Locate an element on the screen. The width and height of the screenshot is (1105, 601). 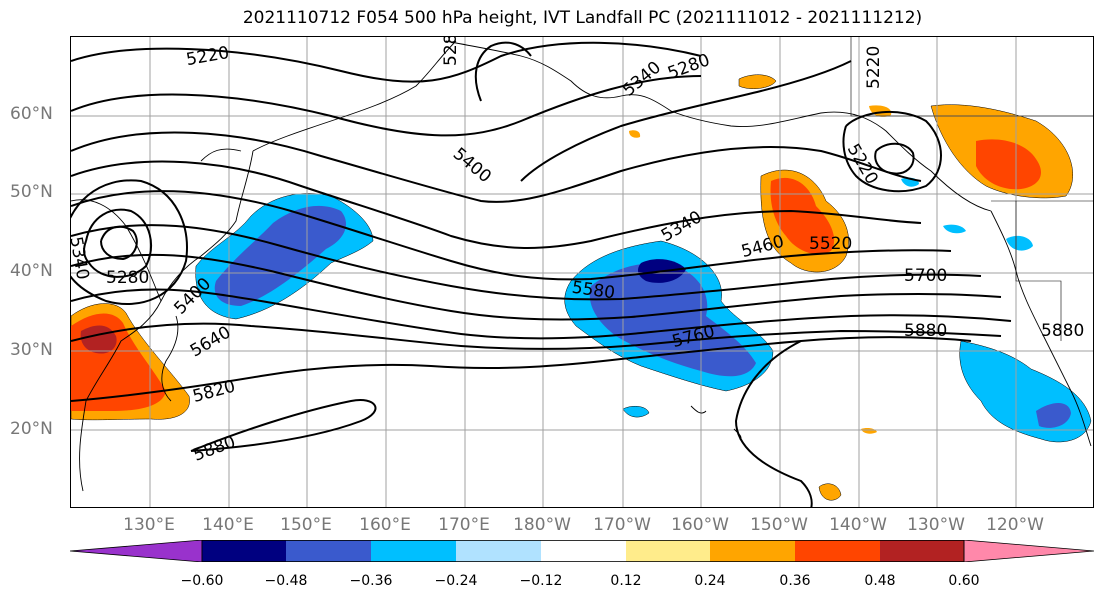
colorbar is located at coordinates (582, 551).